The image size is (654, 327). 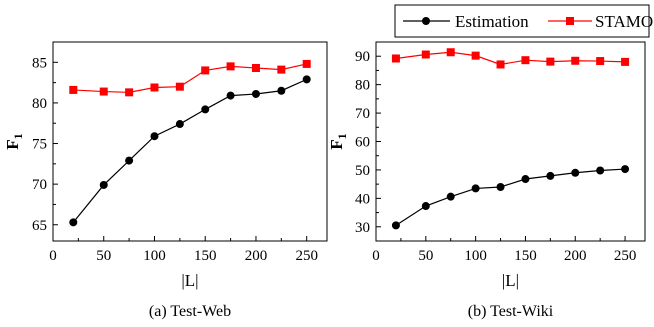 What do you see at coordinates (362, 57) in the screenshot?
I see `y-tick-label-wiki: 90` at bounding box center [362, 57].